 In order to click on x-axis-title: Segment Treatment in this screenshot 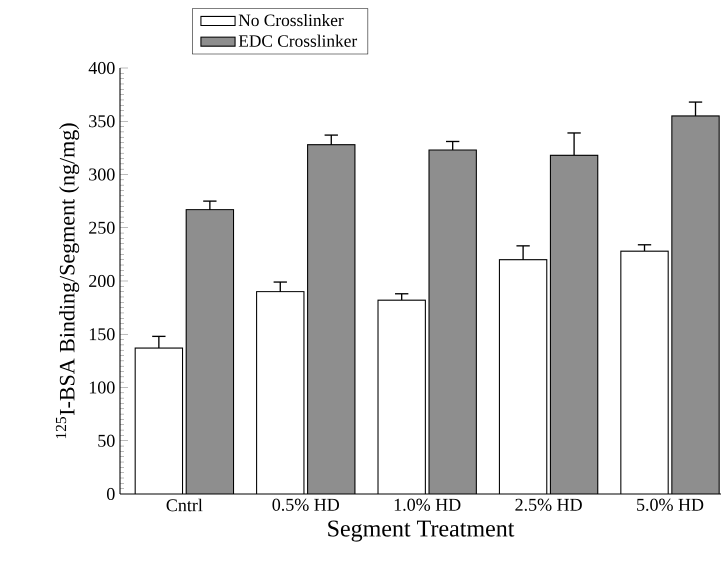, I will do `click(421, 531)`.